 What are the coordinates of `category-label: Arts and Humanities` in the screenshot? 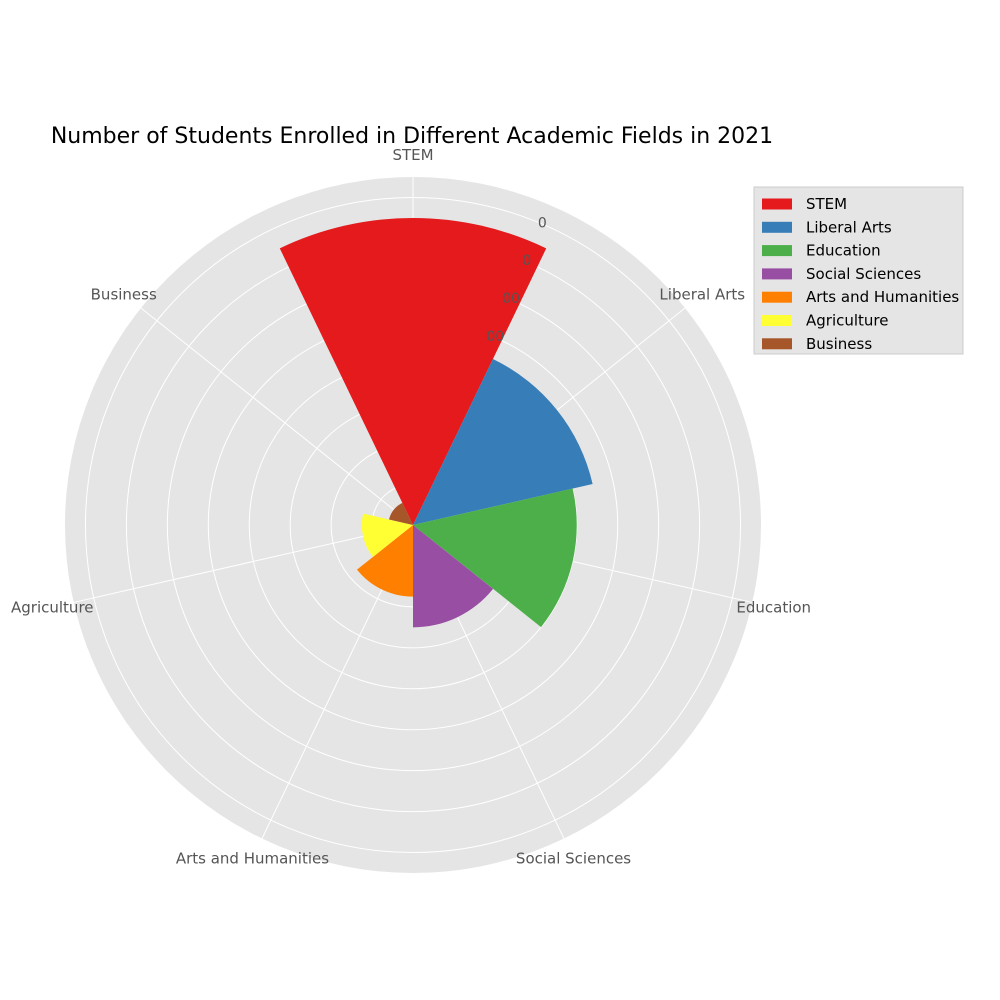 It's located at (252, 858).